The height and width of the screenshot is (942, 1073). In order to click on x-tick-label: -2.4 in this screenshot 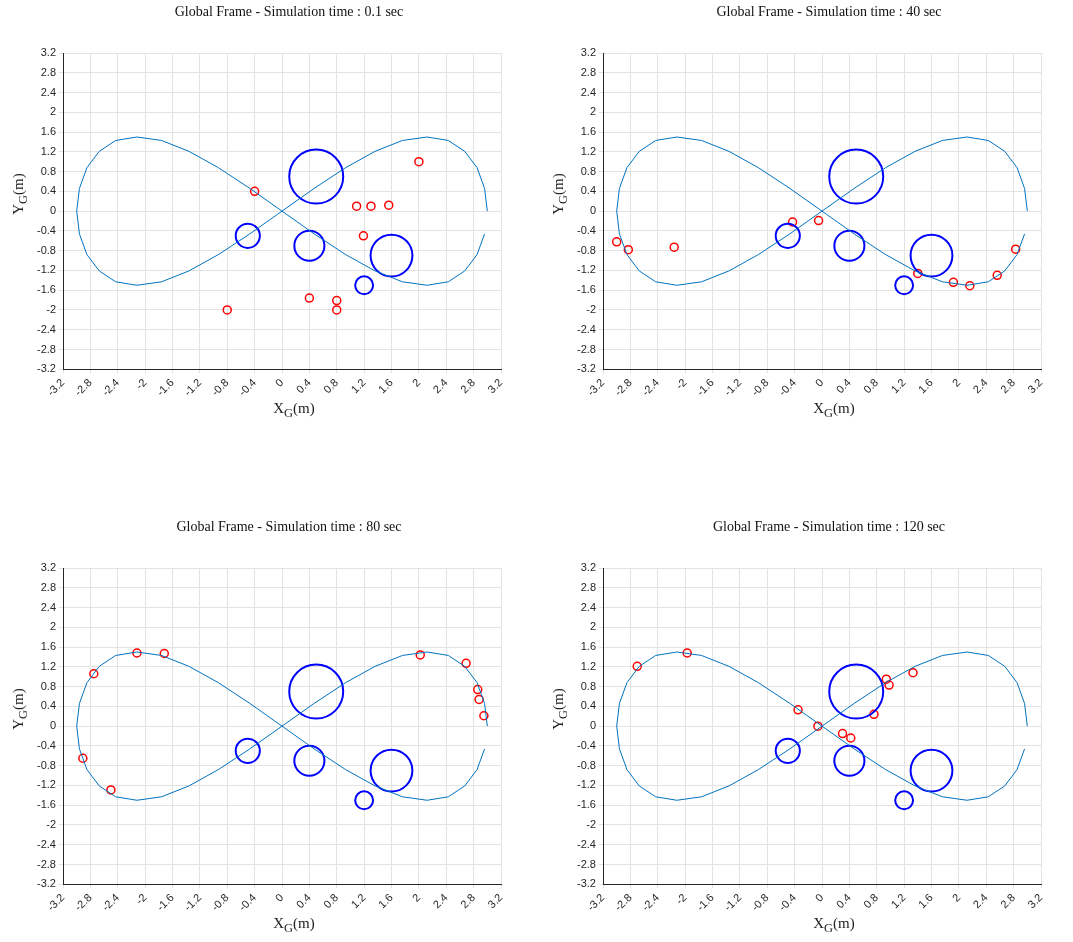, I will do `click(650, 387)`.